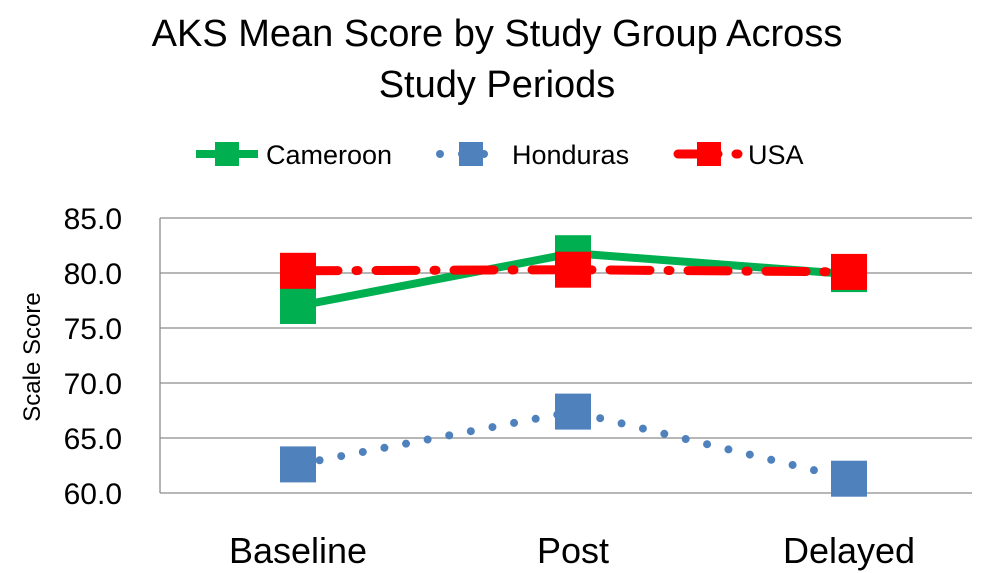  I want to click on x-tick-label: Baseline, so click(298, 550).